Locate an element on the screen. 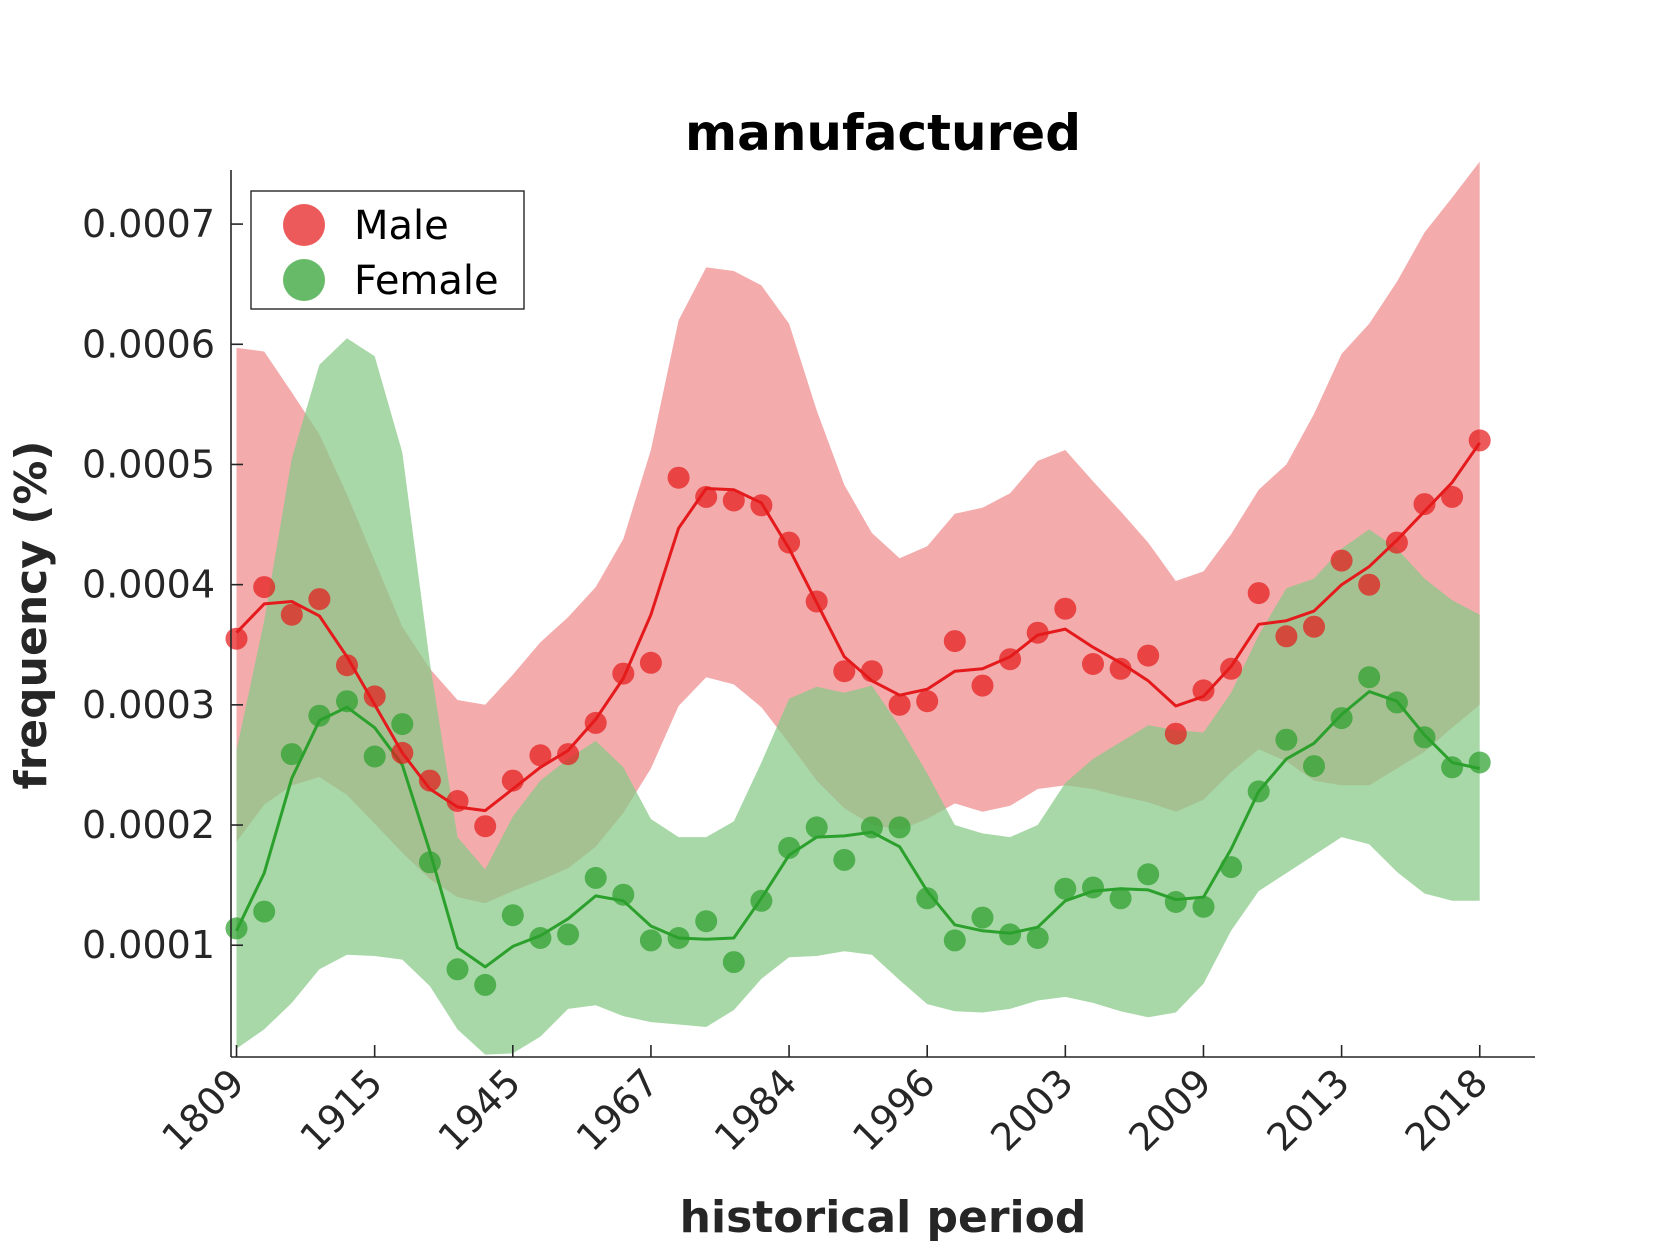 The height and width of the screenshot is (1260, 1680). male-legend-marker is located at coordinates (304, 225).